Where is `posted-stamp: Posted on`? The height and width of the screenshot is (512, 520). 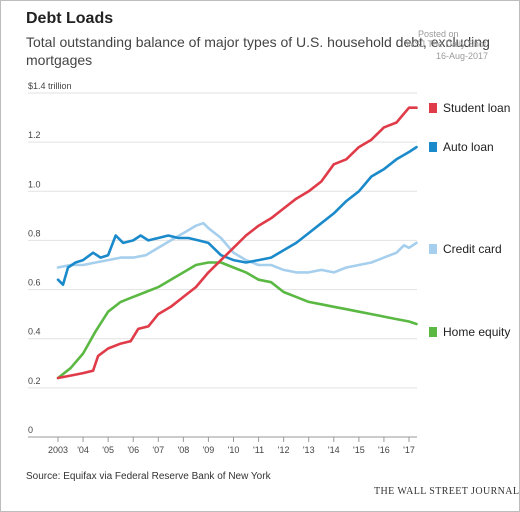
posted-stamp: Posted on is located at coordinates (438, 34).